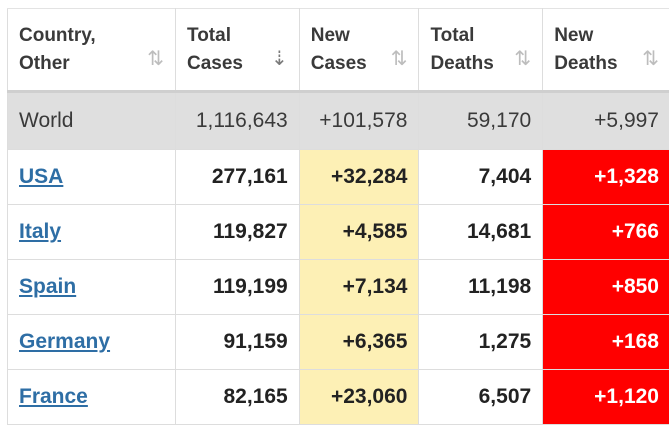  Describe the element at coordinates (359, 120) in the screenshot. I see `world-new-cases-cell: +101,578` at that location.